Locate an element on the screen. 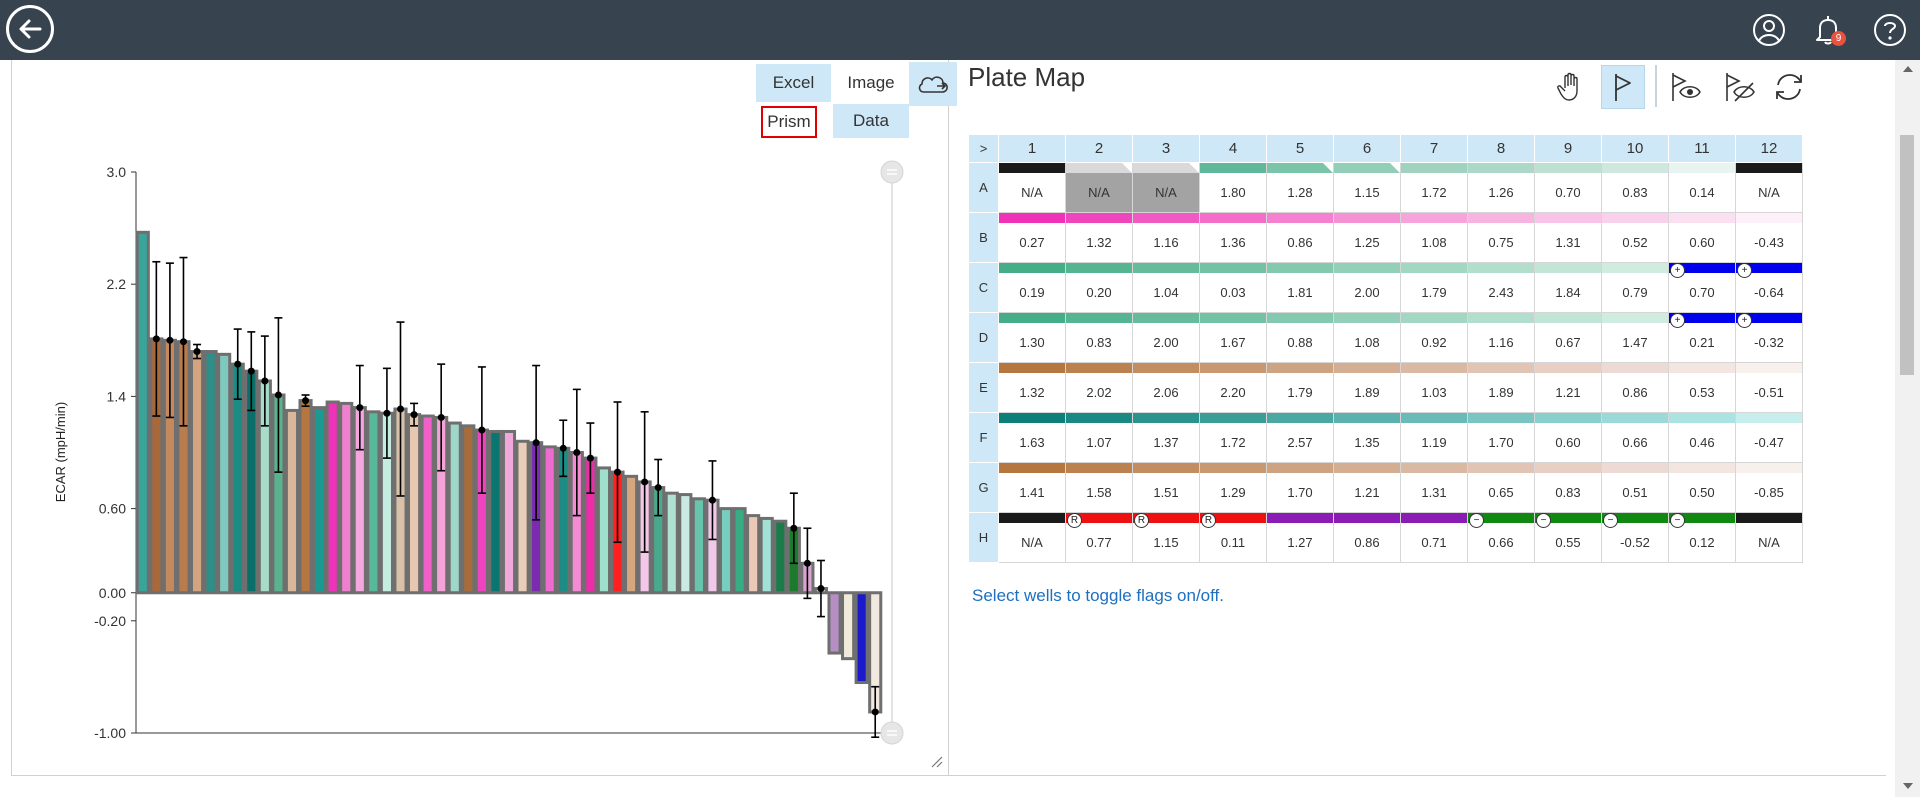 Image resolution: width=1920 pixels, height=797 pixels. show-flags-button is located at coordinates (1685, 87).